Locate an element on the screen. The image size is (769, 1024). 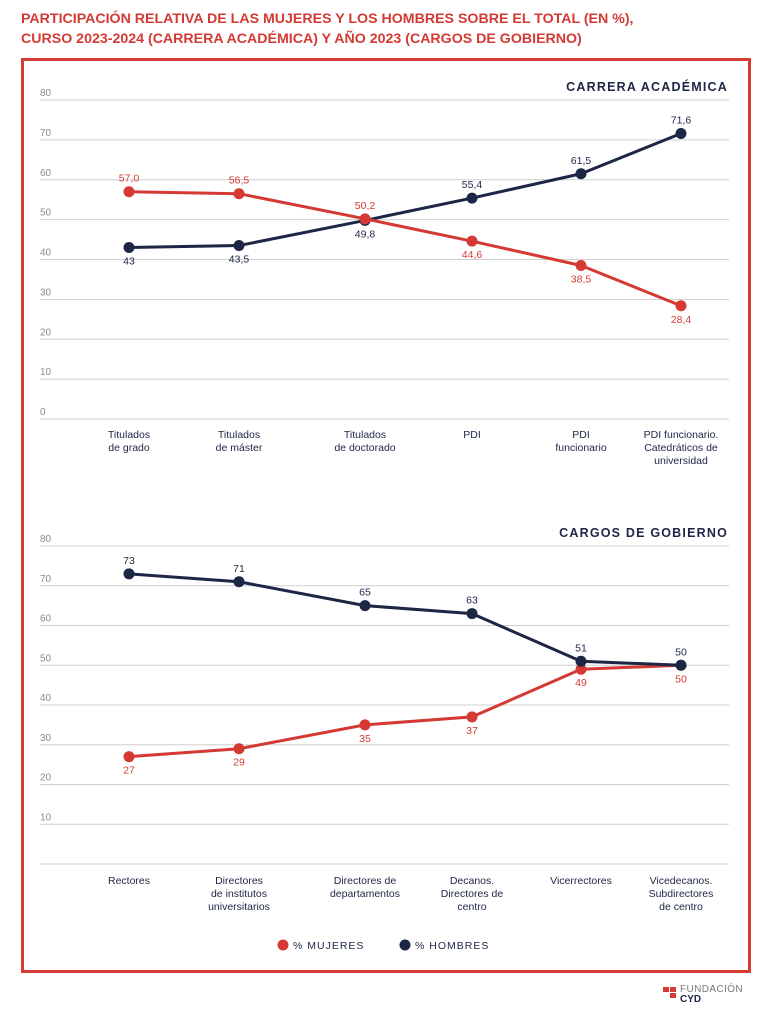
data-label-mujeres: 44,6 is located at coordinates (472, 255).